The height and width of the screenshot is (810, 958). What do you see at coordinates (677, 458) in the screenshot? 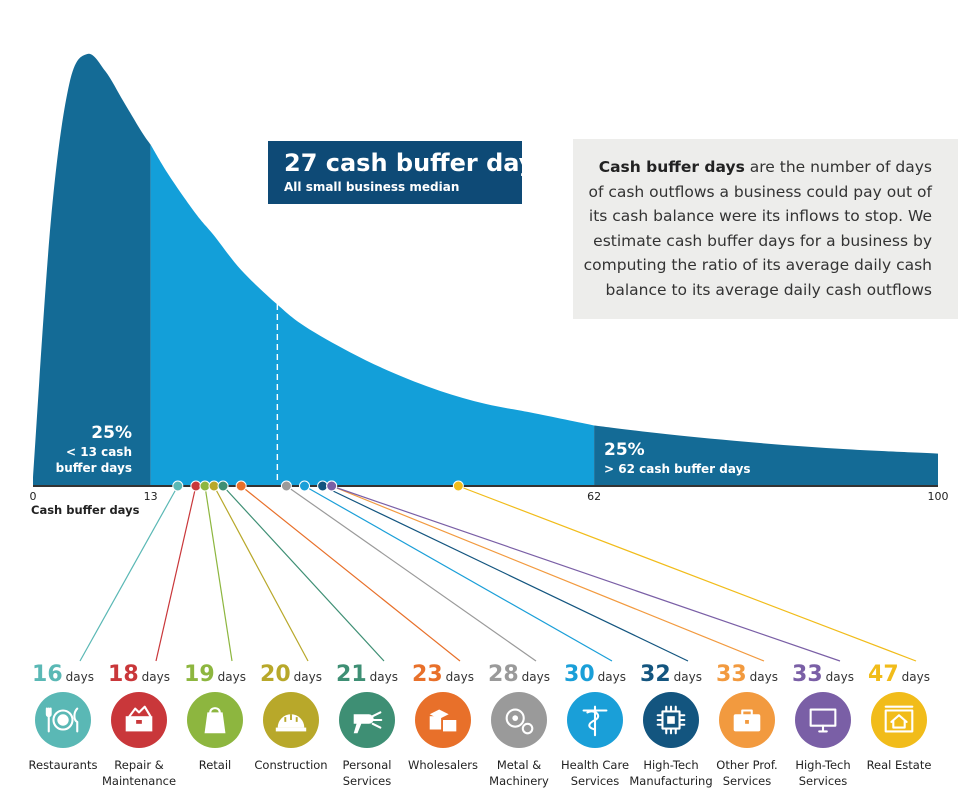
I see `high-quartile-label: 25% > 62 cash buffer days` at bounding box center [677, 458].